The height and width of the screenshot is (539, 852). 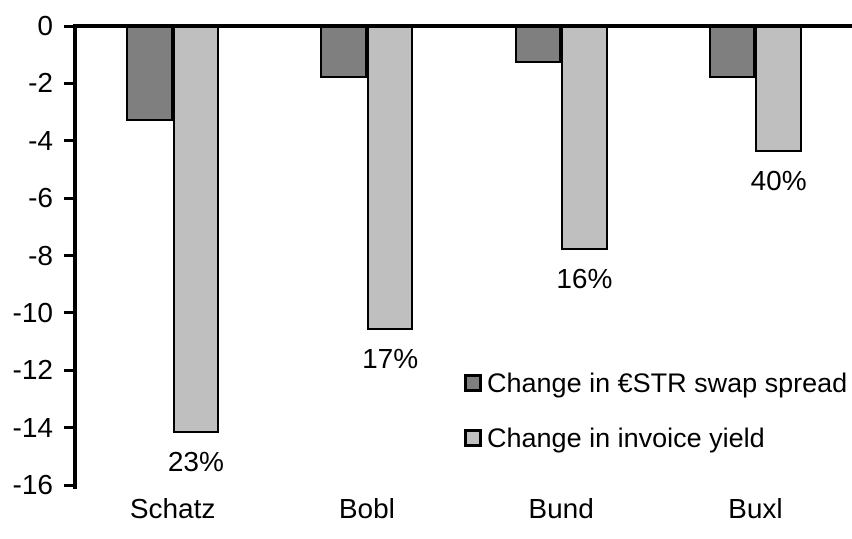 I want to click on bar-bund-swap-spread, so click(x=538, y=45).